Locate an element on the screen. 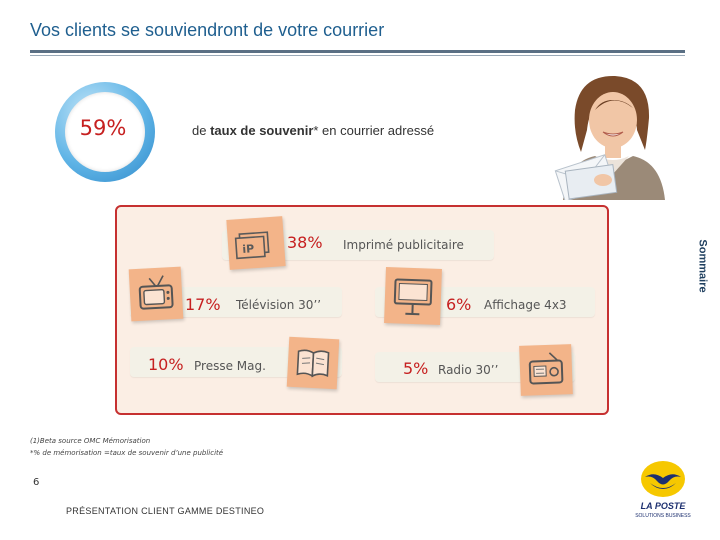 The height and width of the screenshot is (540, 720). stat-value: 59% is located at coordinates (103, 128).